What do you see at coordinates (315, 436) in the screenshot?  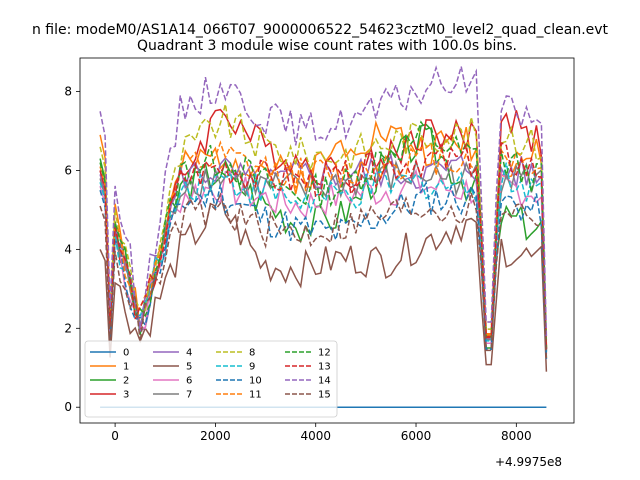 I see `x-tick-label: 4000` at bounding box center [315, 436].